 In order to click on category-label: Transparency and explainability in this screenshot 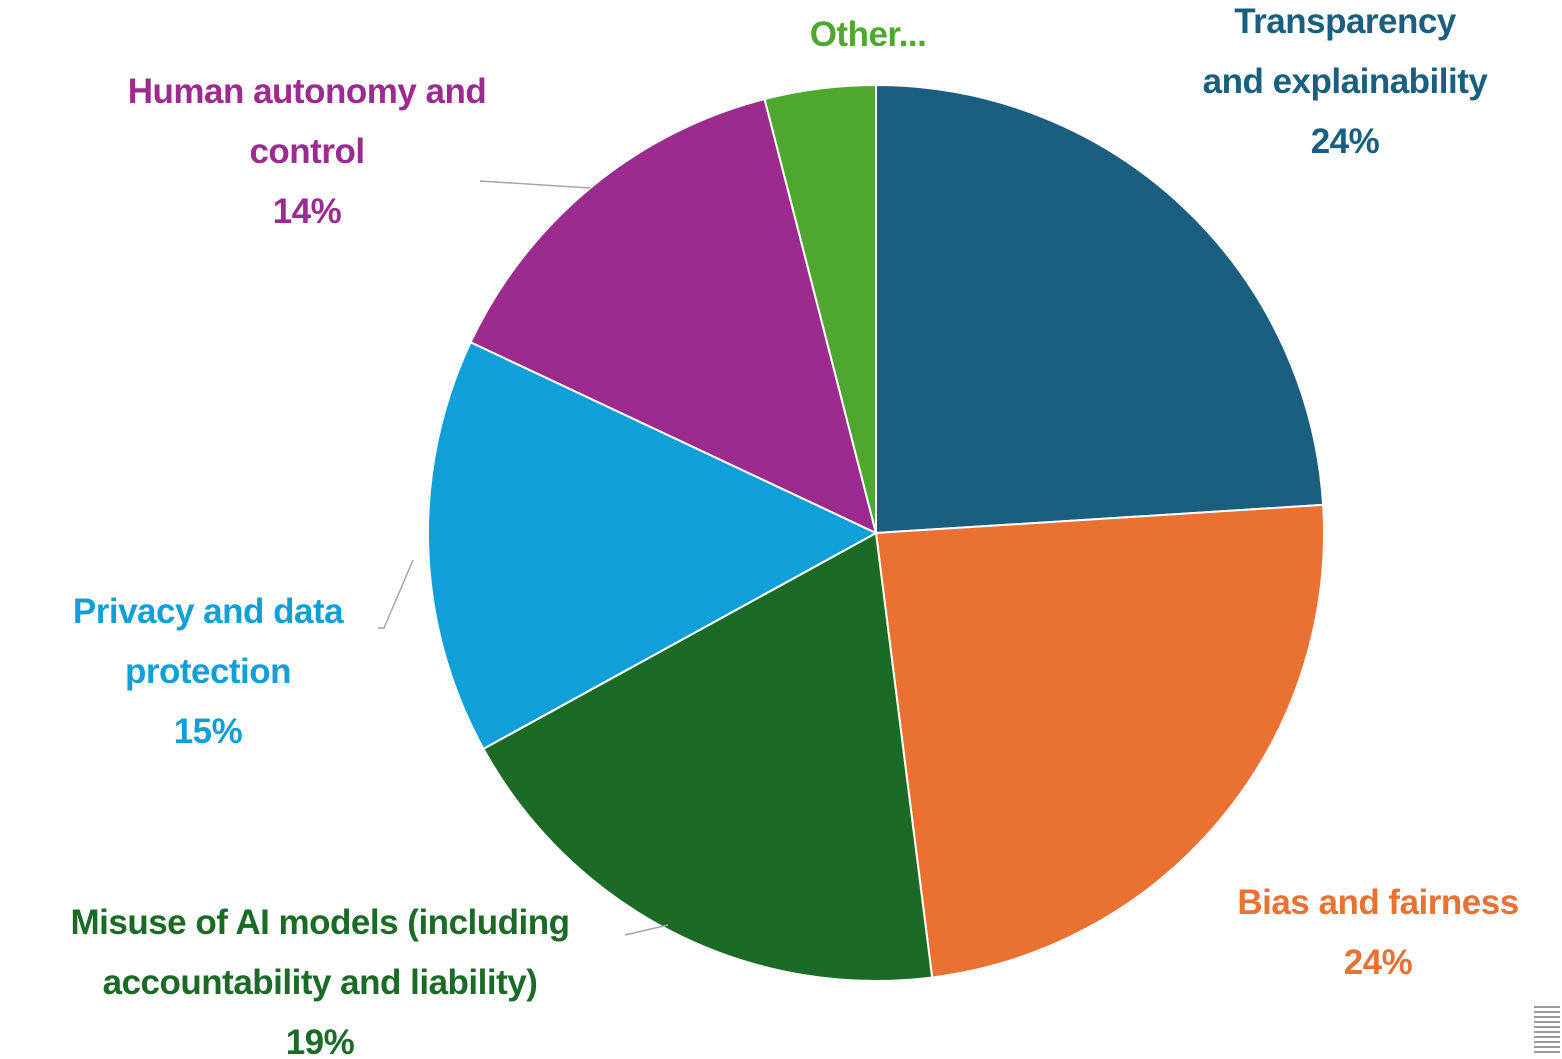, I will do `click(1345, 51)`.